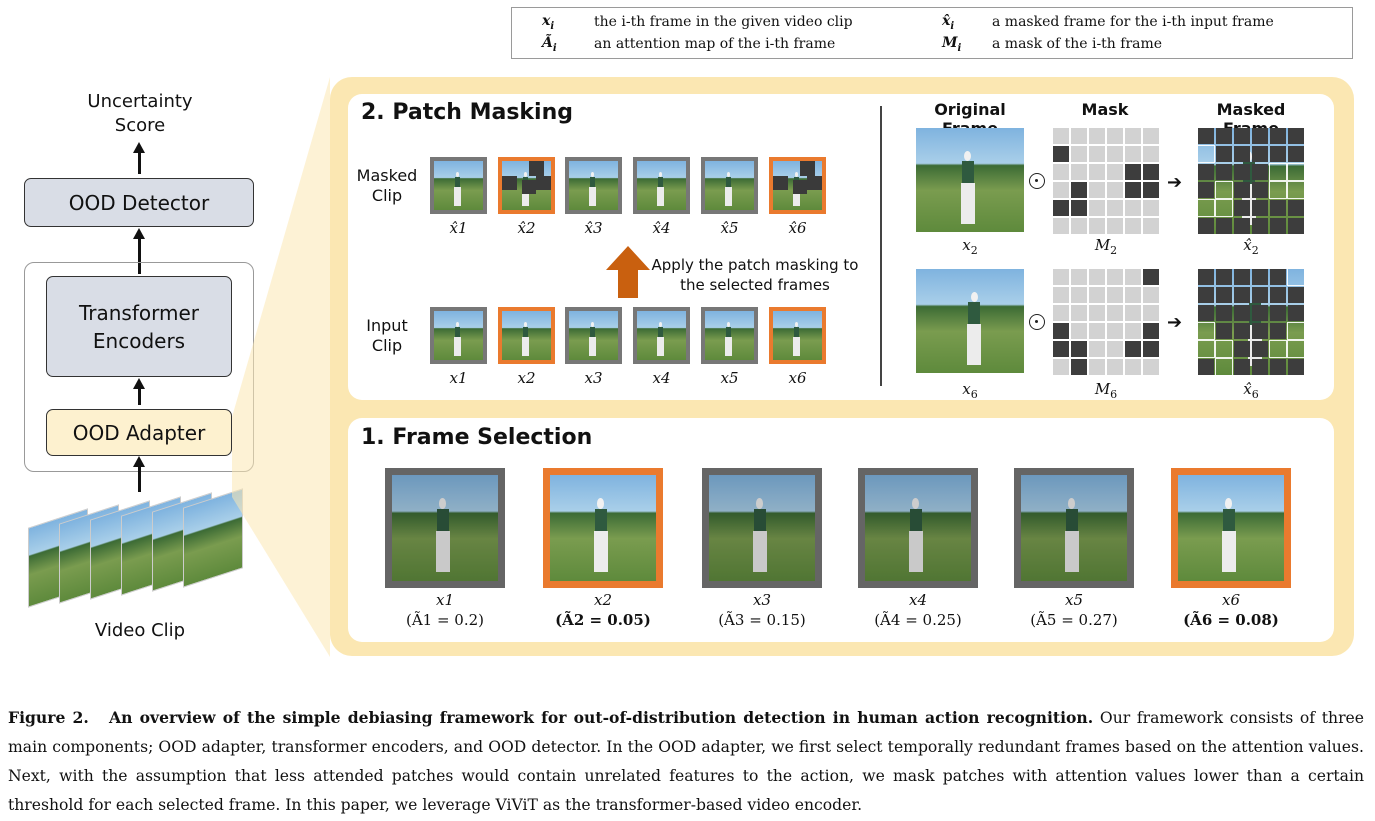 This screenshot has height=821, width=1375. I want to click on arrow-up-icon, so click(139, 251).